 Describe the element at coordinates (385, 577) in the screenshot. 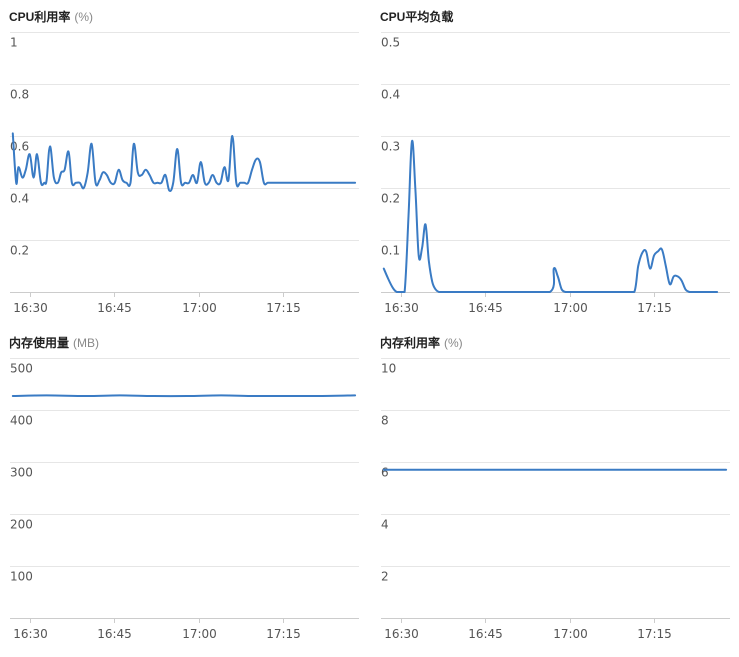

I see `y-tick-label: 2` at that location.